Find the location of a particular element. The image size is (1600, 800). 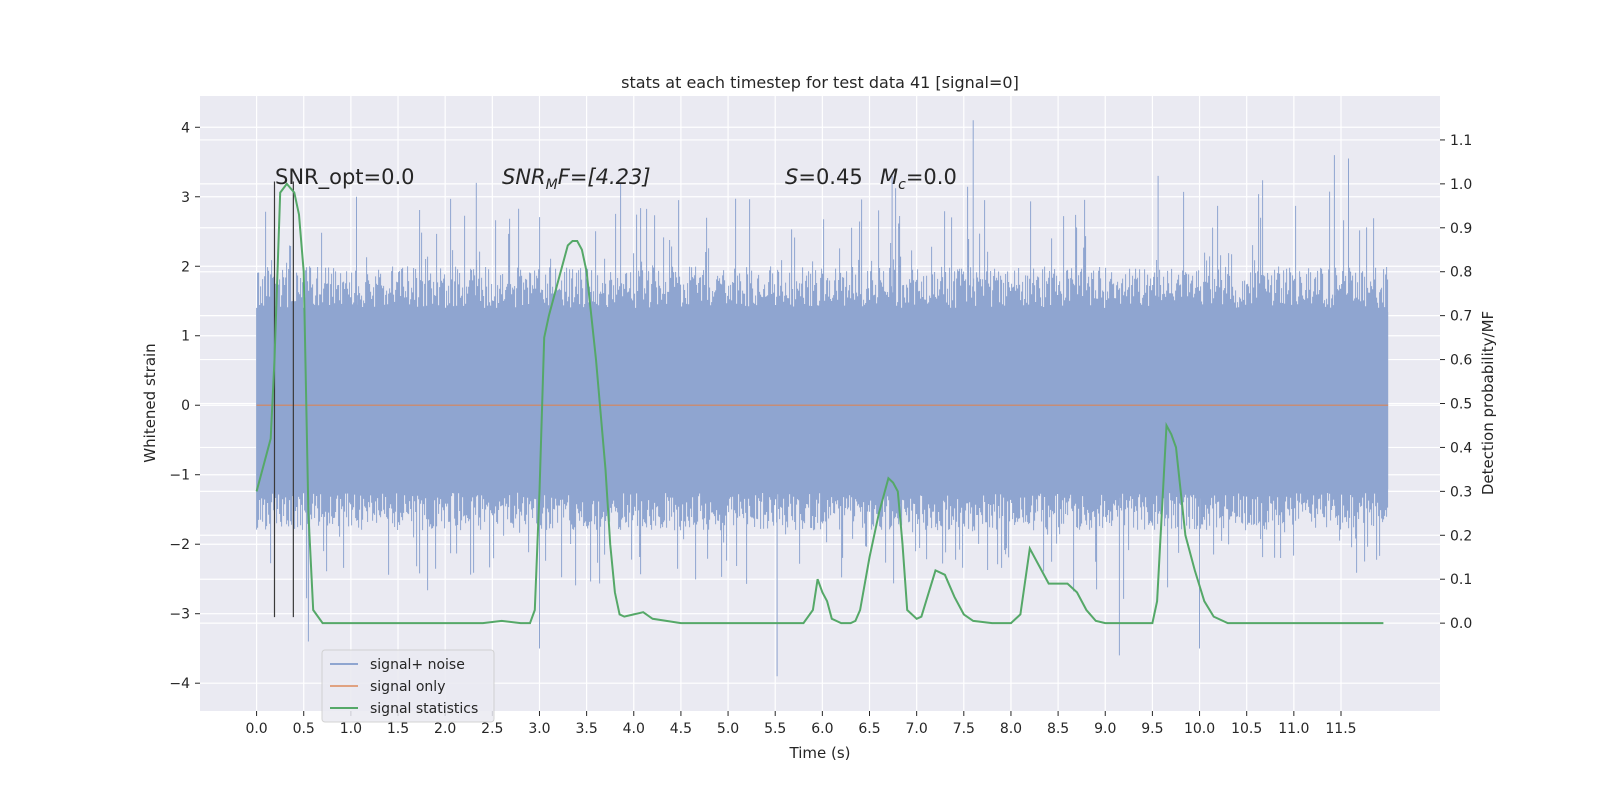

y-right-tick-label: 0.5 is located at coordinates (1461, 405).